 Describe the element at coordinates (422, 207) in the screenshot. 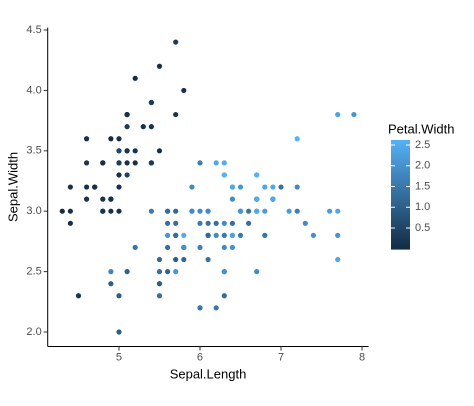

I see `colorbar-label: 1.0` at that location.